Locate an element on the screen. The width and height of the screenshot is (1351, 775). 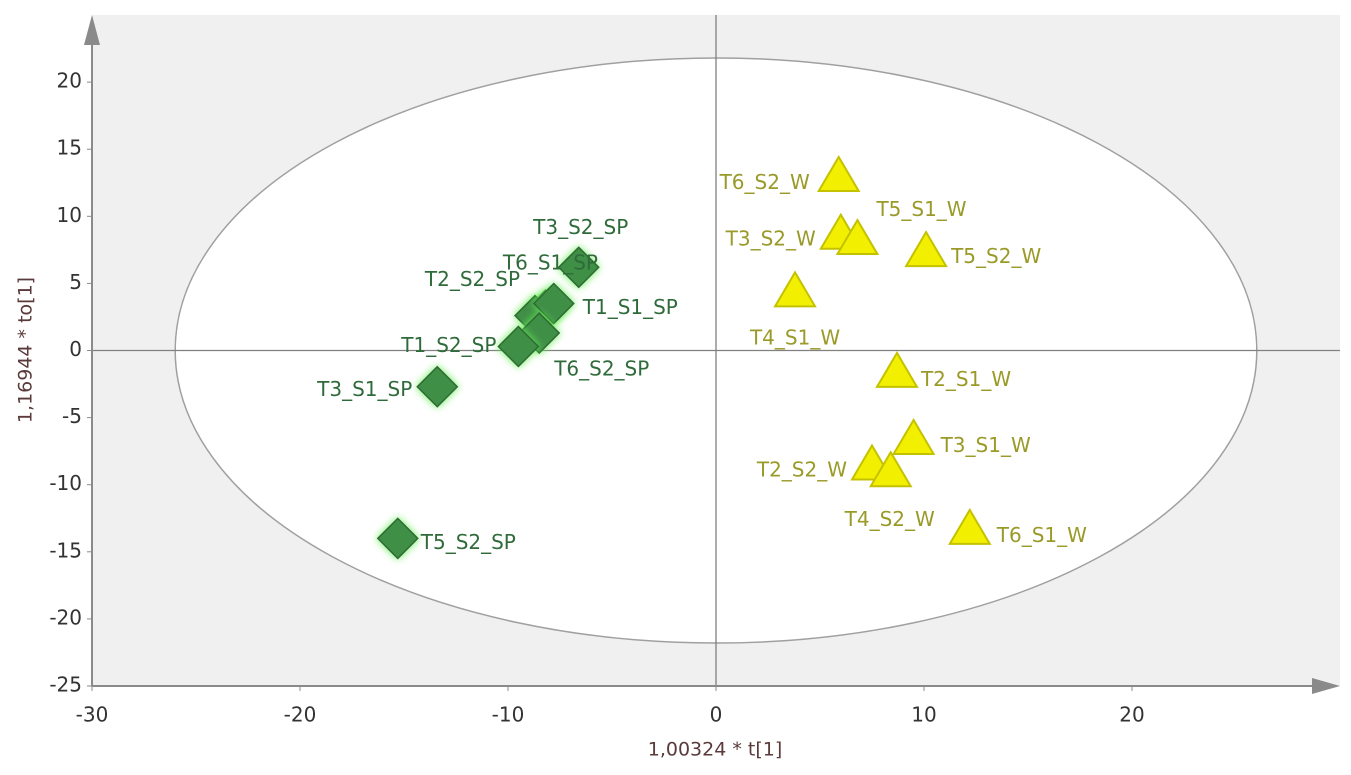
point-label: T1_S1_SP is located at coordinates (630, 307).